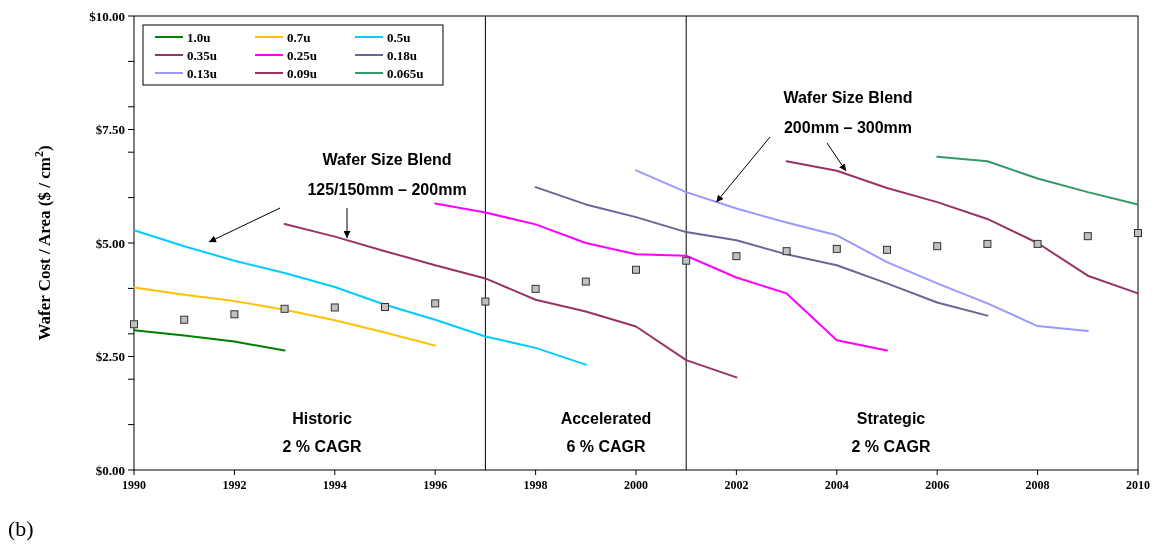  I want to click on x-tick-label: 1990, so click(134, 485).